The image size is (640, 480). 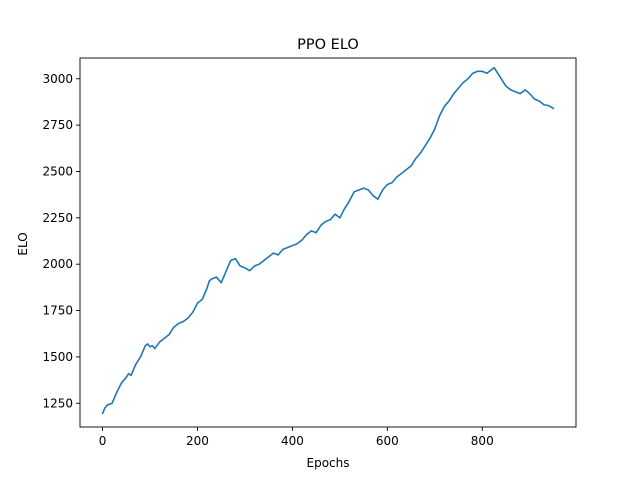 What do you see at coordinates (57, 218) in the screenshot?
I see `y-tick-label: 2250` at bounding box center [57, 218].